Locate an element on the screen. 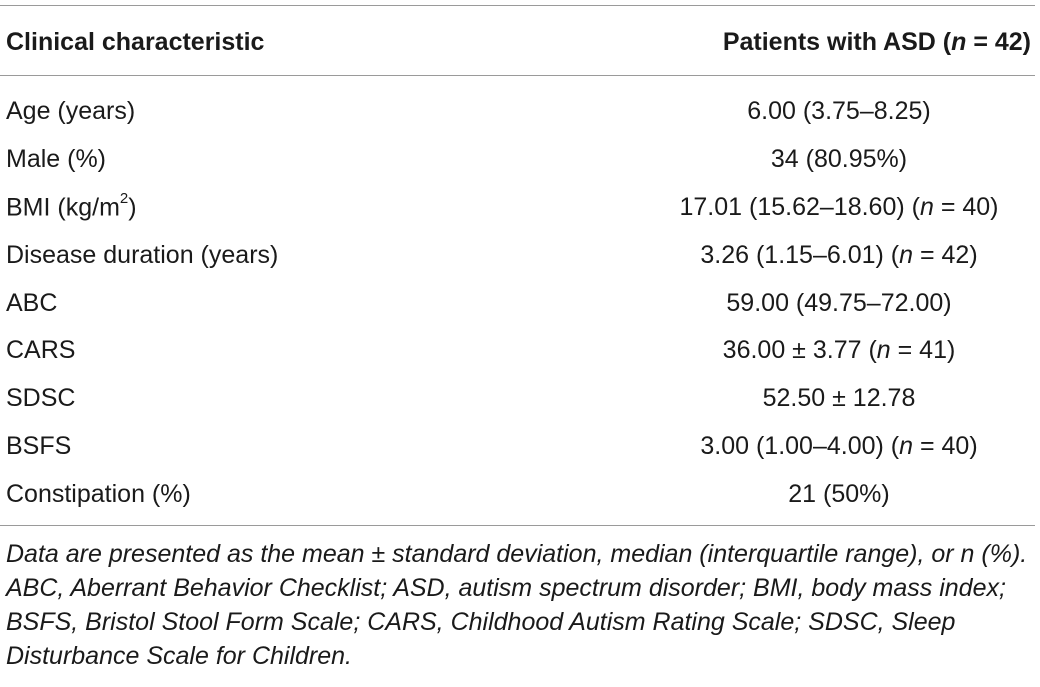 Image resolution: width=1040 pixels, height=687 pixels. row-value: 21 (50%) is located at coordinates (839, 494).